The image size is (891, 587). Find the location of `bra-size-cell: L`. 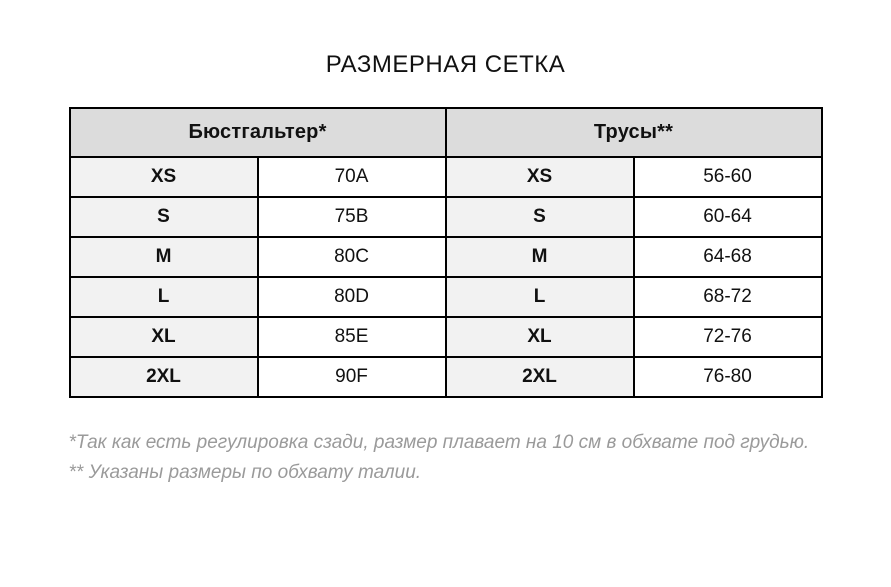

bra-size-cell: L is located at coordinates (163, 297).